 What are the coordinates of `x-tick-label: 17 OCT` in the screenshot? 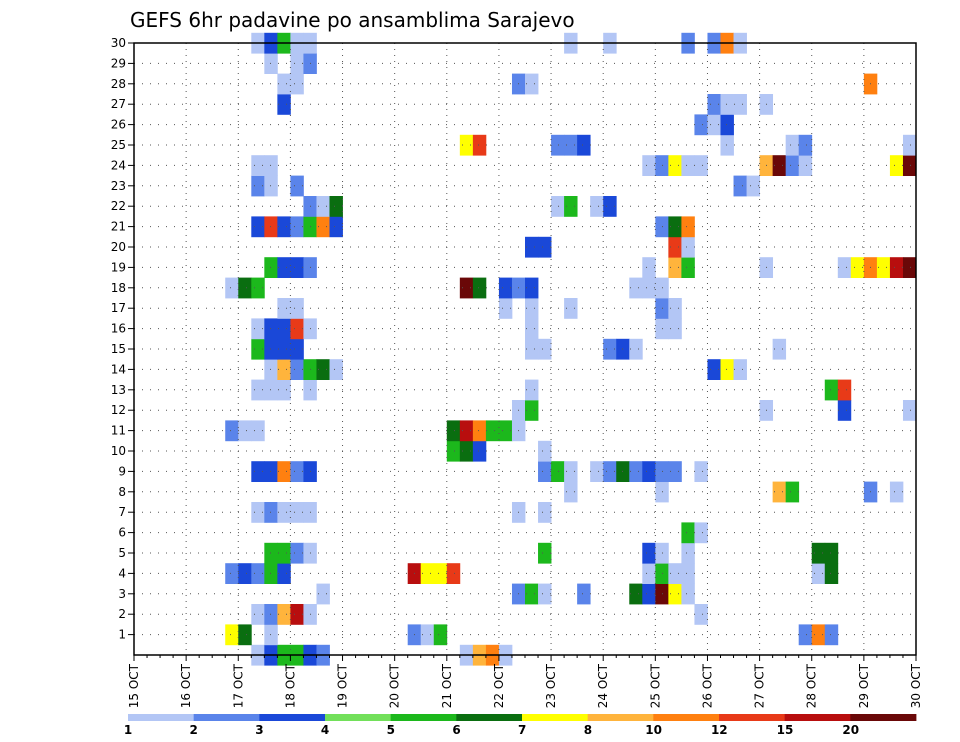 It's located at (238, 685).